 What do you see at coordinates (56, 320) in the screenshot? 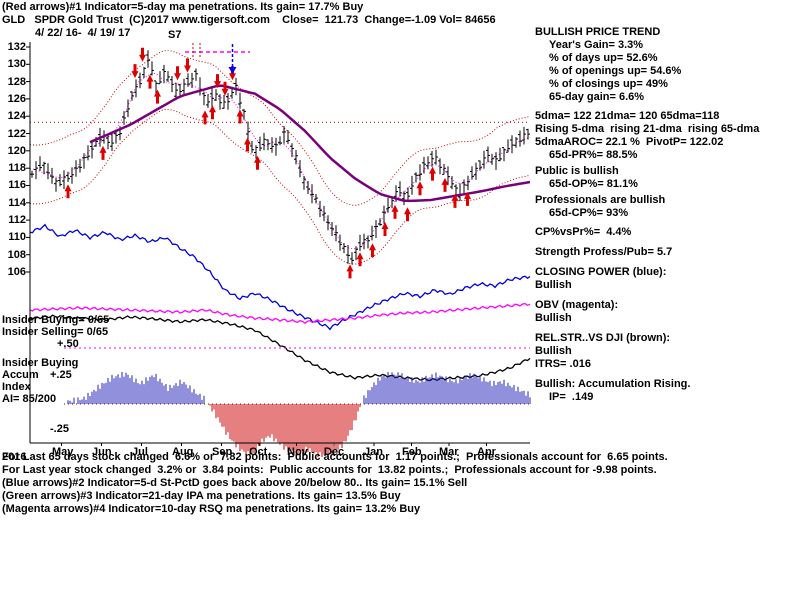
I see `insider-buying-label: Insider Buying= 0/65` at bounding box center [56, 320].